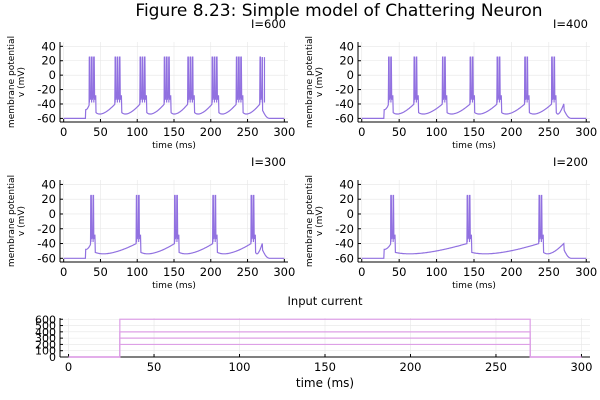  I want to click on input-current-series, so click(325, 350).